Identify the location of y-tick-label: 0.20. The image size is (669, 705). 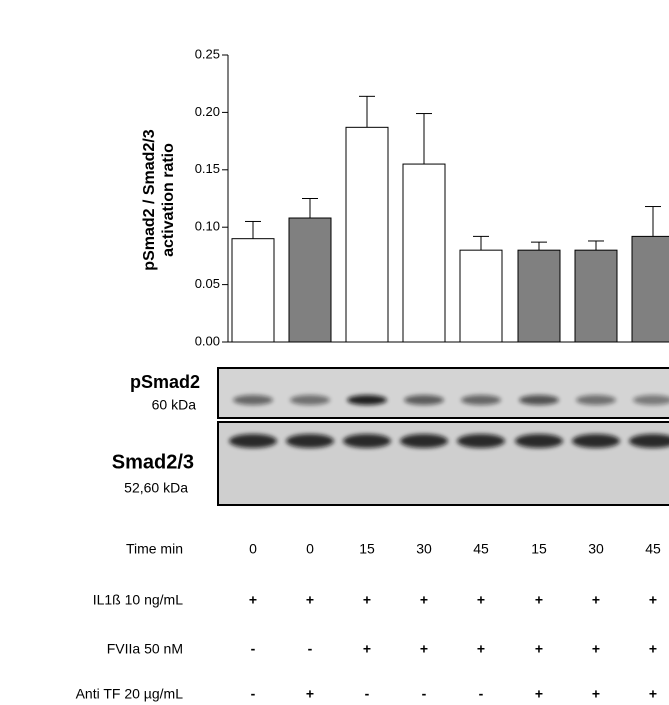
(207, 111).